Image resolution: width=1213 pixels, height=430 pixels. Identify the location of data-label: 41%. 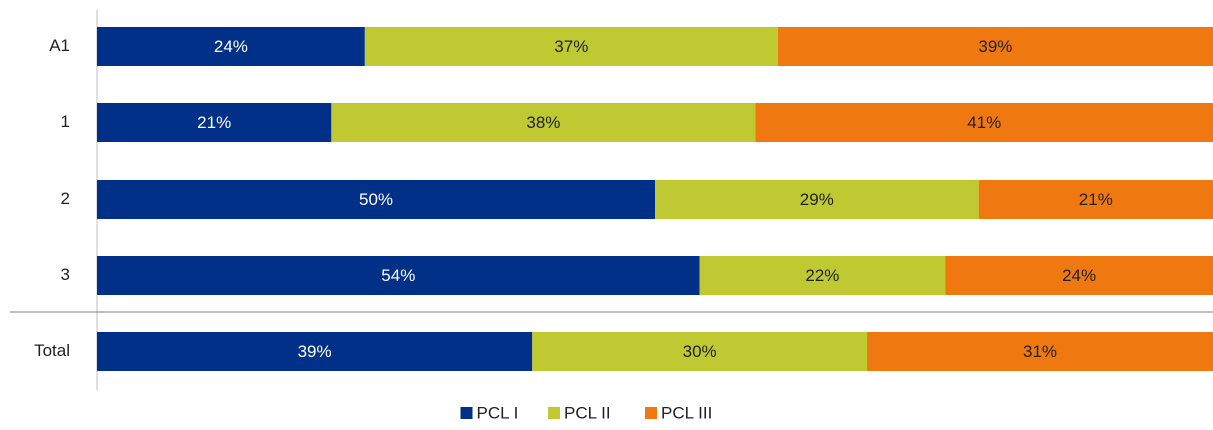
(984, 122).